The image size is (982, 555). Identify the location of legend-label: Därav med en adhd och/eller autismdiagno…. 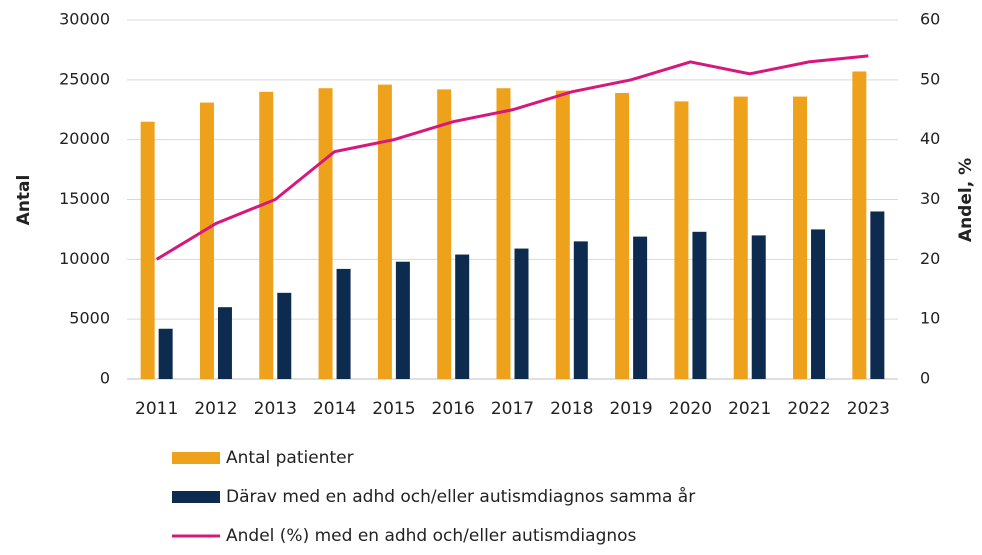
(460, 496).